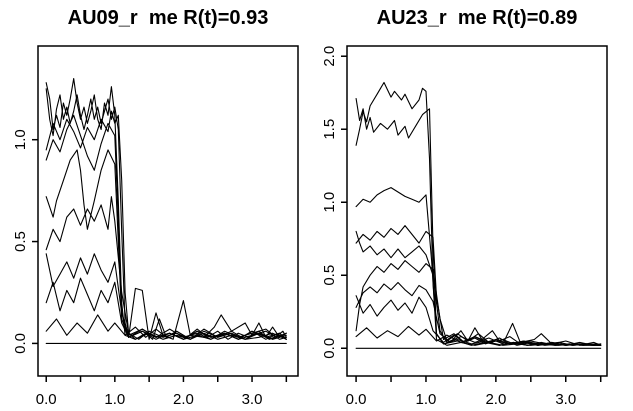  I want to click on y-tick-label: 2.0, so click(329, 56).